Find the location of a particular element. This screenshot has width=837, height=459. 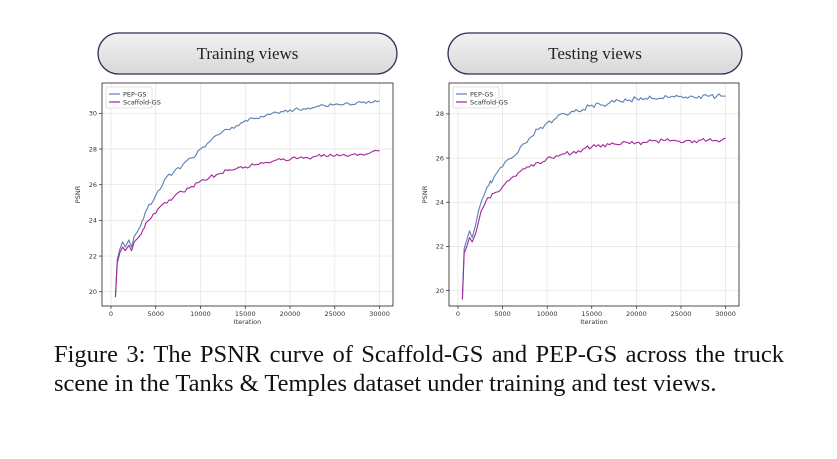

x-tick-label-testing-3: 15000 is located at coordinates (591, 314).